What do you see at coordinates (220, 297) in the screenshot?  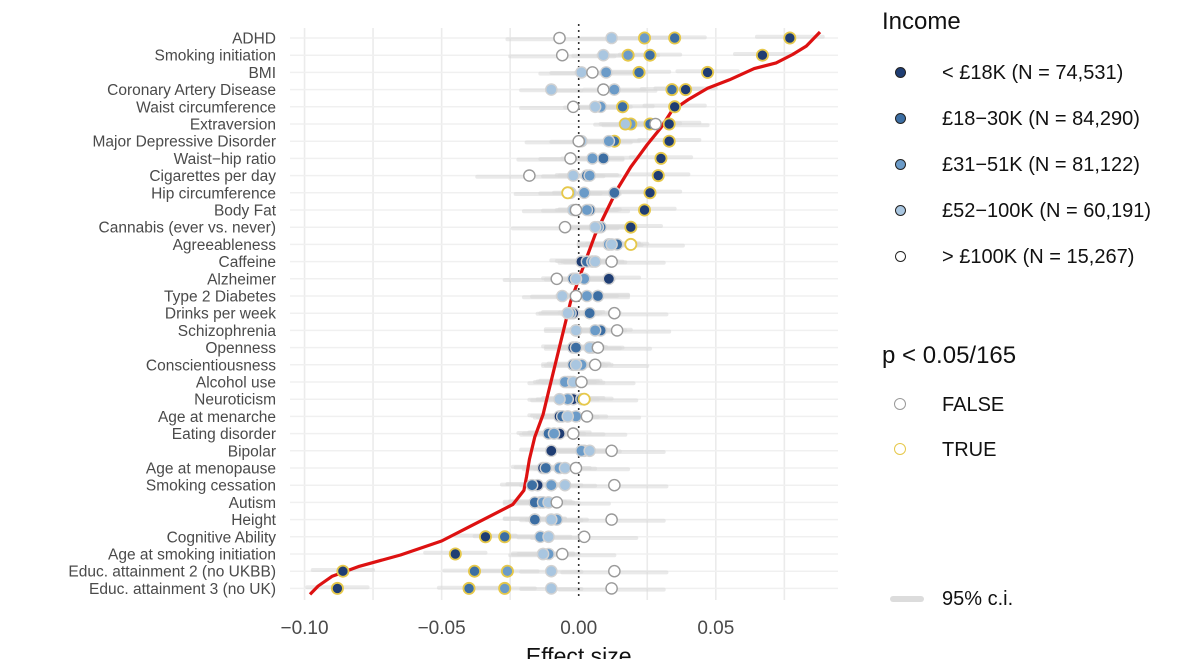 I see `trait-label: Type 2 Diabetes` at bounding box center [220, 297].